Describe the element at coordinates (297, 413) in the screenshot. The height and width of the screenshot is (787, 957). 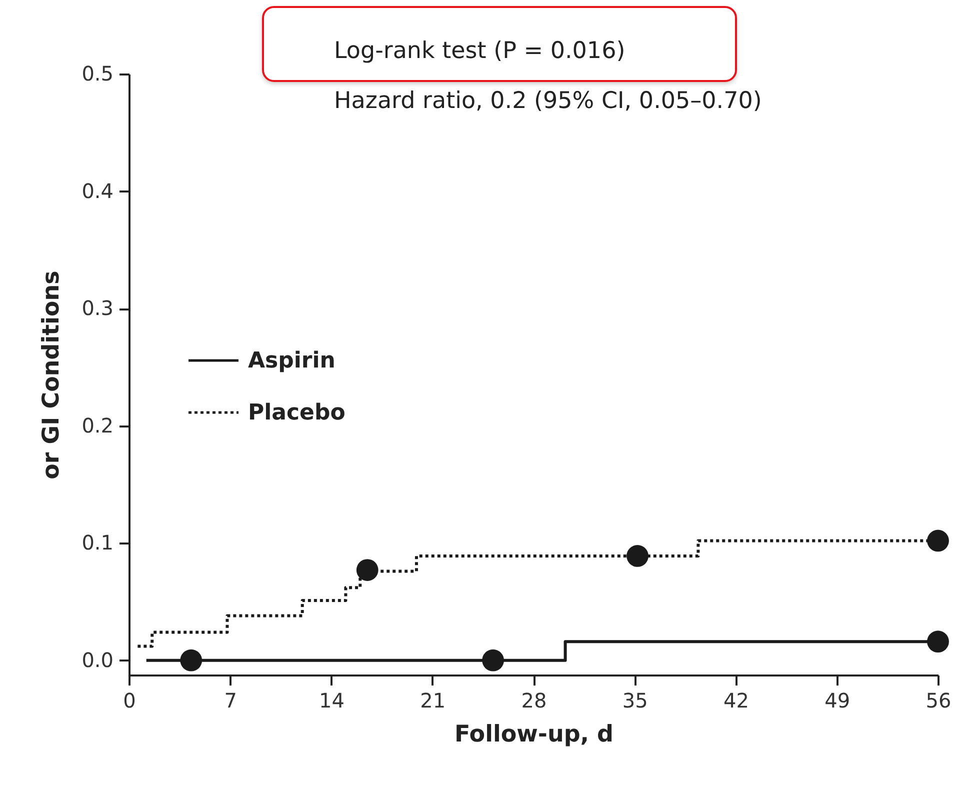
I see `legend-label: Placebo` at that location.